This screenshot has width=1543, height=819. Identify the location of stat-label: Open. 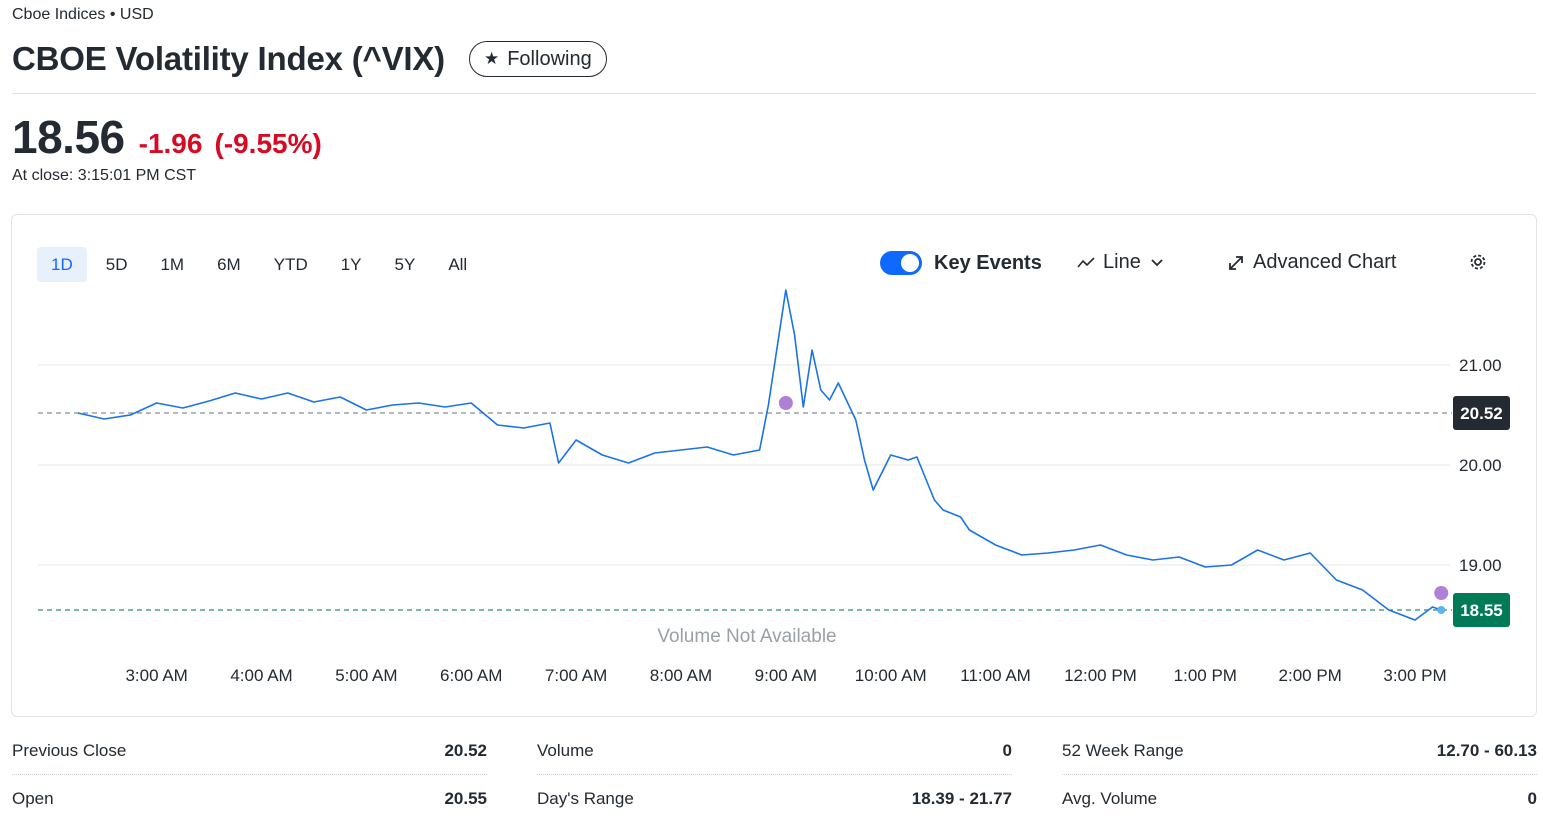
(33, 798).